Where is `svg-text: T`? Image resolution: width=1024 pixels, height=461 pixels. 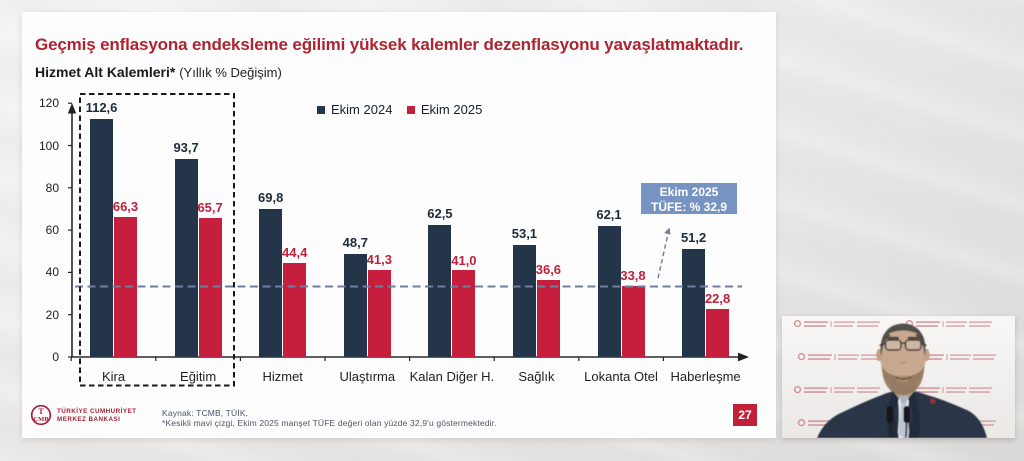 svg-text: T is located at coordinates (41, 411).